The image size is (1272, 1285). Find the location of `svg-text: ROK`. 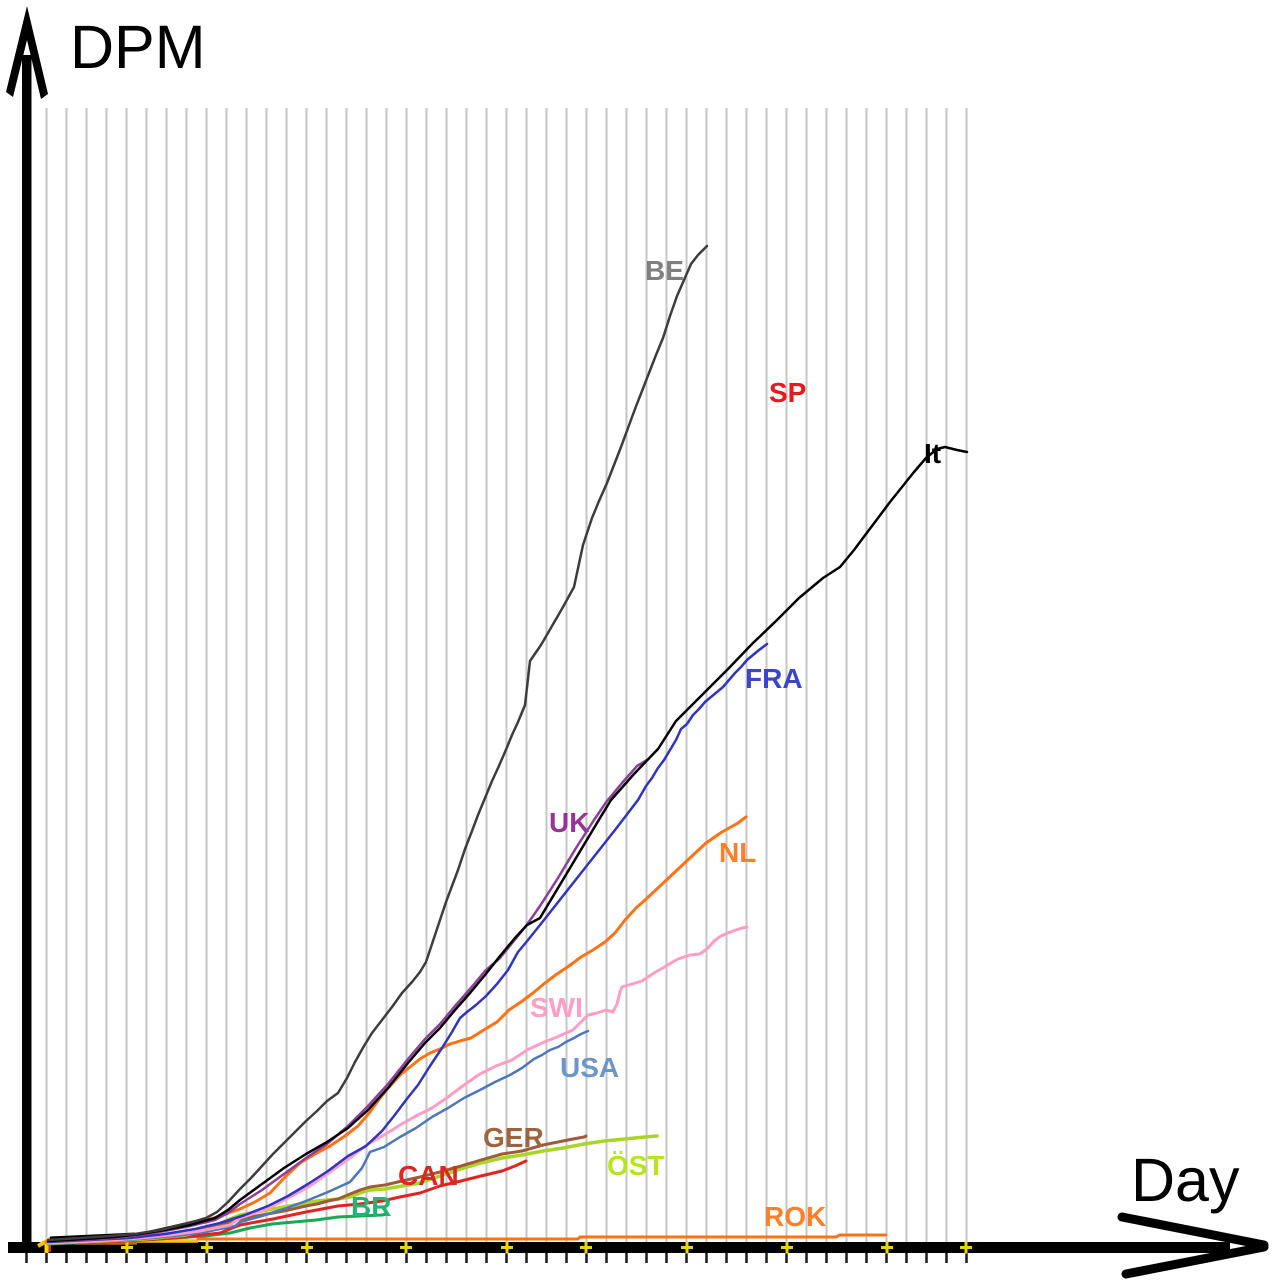

svg-text: ROK is located at coordinates (795, 1216).